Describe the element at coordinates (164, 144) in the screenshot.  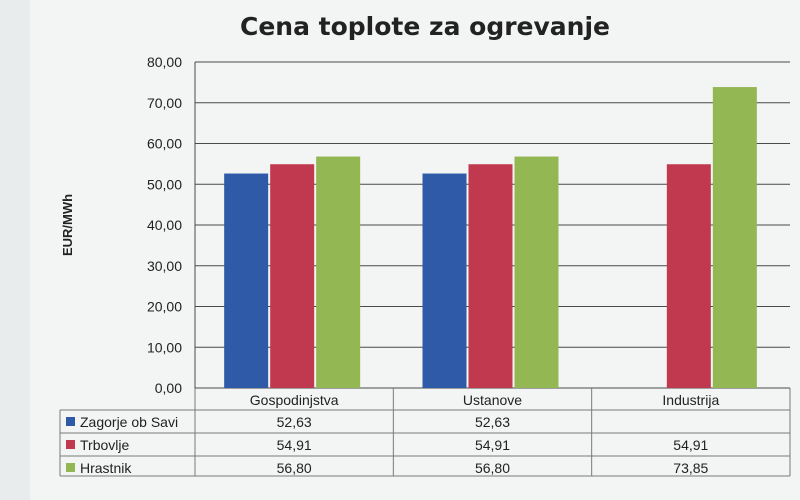
I see `y-tick-label: 60,00` at that location.